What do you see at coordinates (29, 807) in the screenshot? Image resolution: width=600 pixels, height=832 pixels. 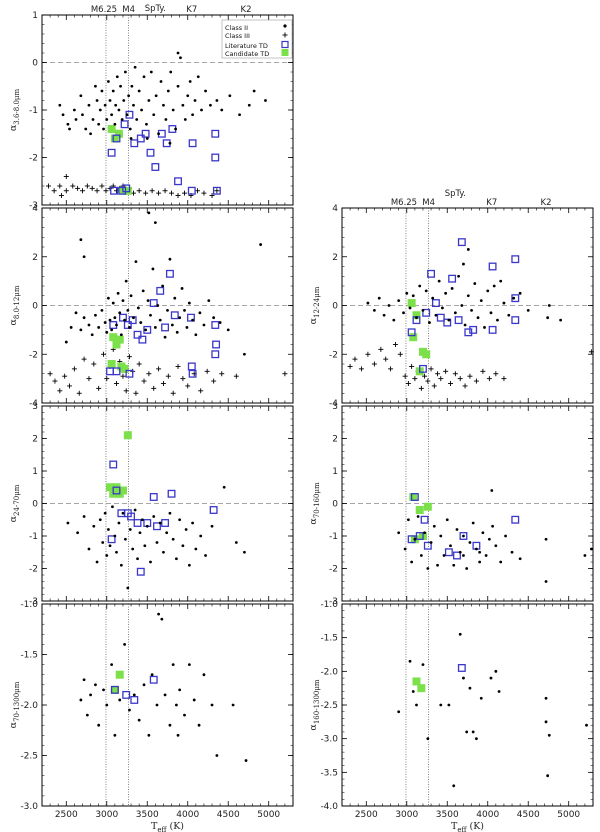 I see `y-tick-label: -3.0` at bounding box center [29, 807].